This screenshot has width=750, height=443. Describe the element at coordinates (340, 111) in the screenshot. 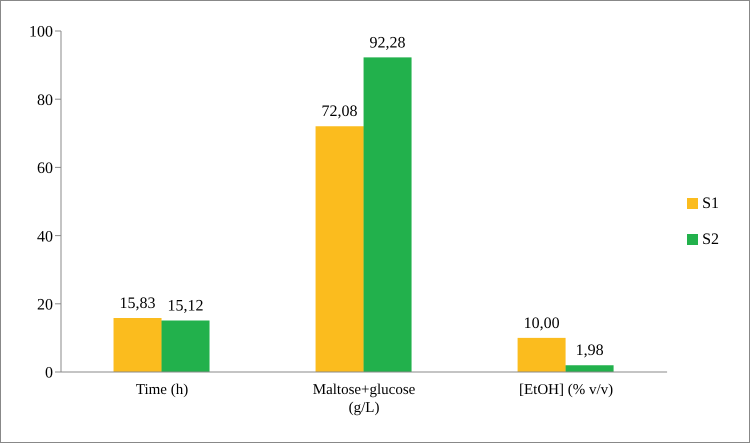

I see `data-label: 72,08` at that location.